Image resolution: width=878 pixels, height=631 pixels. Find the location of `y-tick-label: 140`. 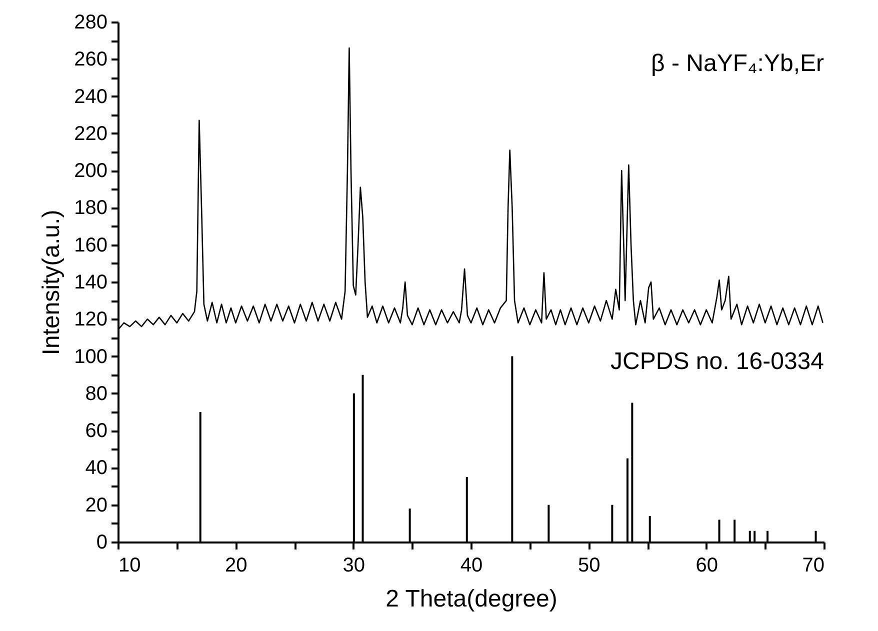

y-tick-label: 140 is located at coordinates (91, 283).